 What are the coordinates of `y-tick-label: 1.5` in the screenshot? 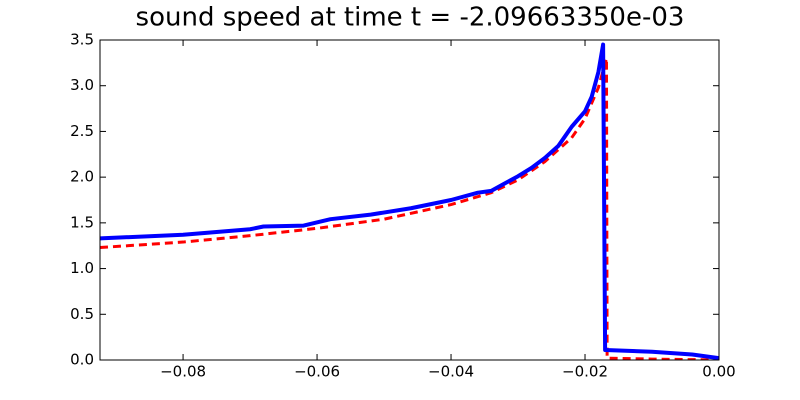 It's located at (82, 222).